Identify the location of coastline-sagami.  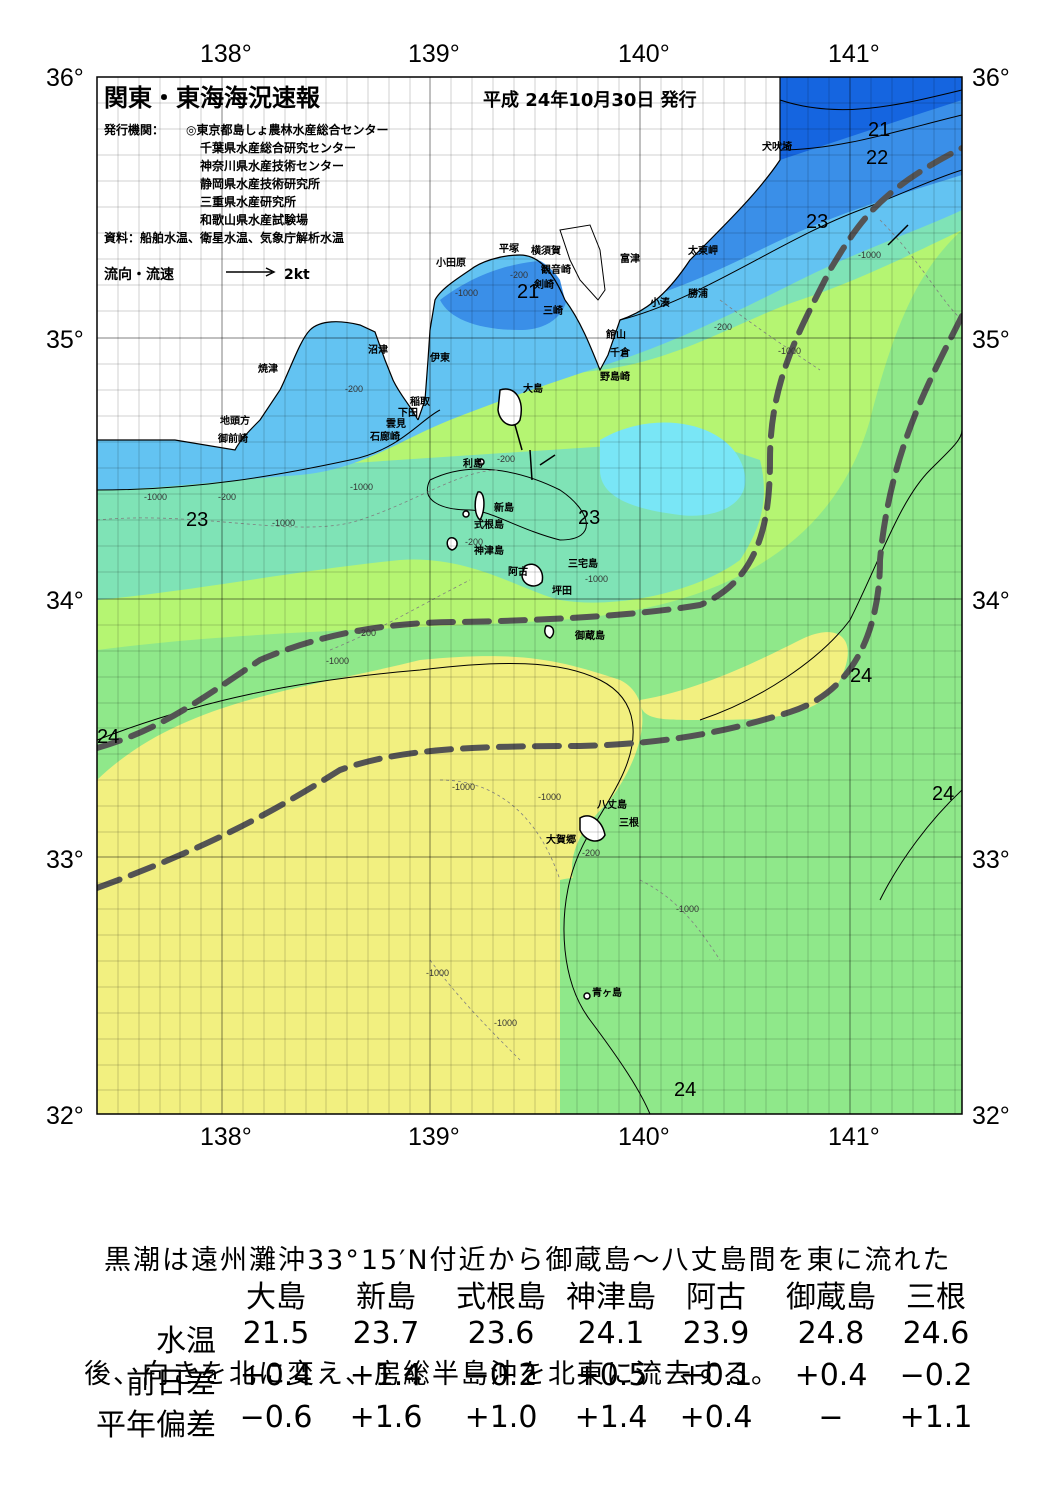
(491, 337).